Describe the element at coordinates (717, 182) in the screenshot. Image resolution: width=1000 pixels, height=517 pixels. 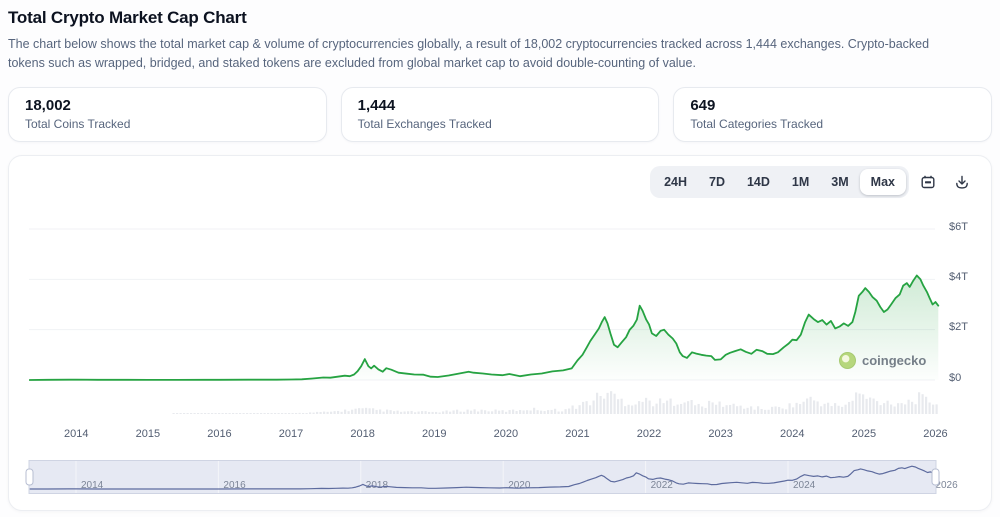
I see `range-button-7d: 7D` at that location.